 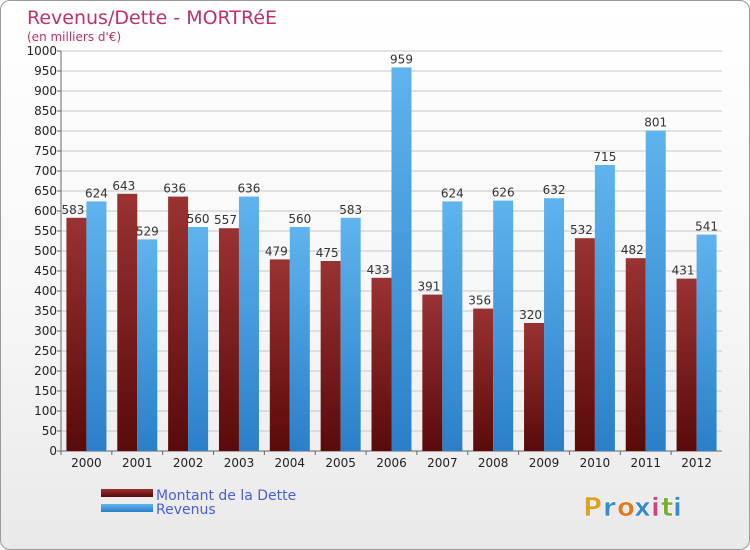 What do you see at coordinates (635, 354) in the screenshot?
I see `bar-debt-2011` at bounding box center [635, 354].